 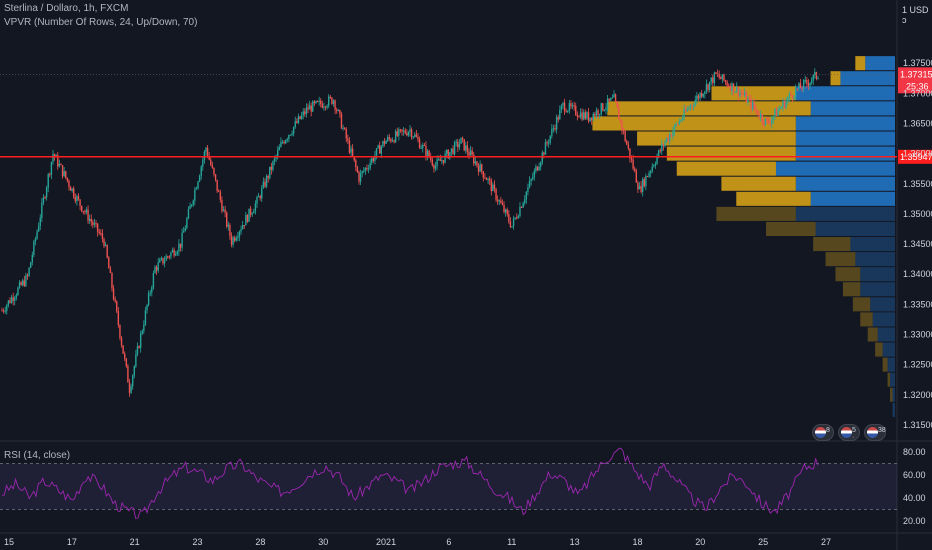 What do you see at coordinates (914, 521) in the screenshot?
I see `rsi-tick-label: 20.00` at bounding box center [914, 521].